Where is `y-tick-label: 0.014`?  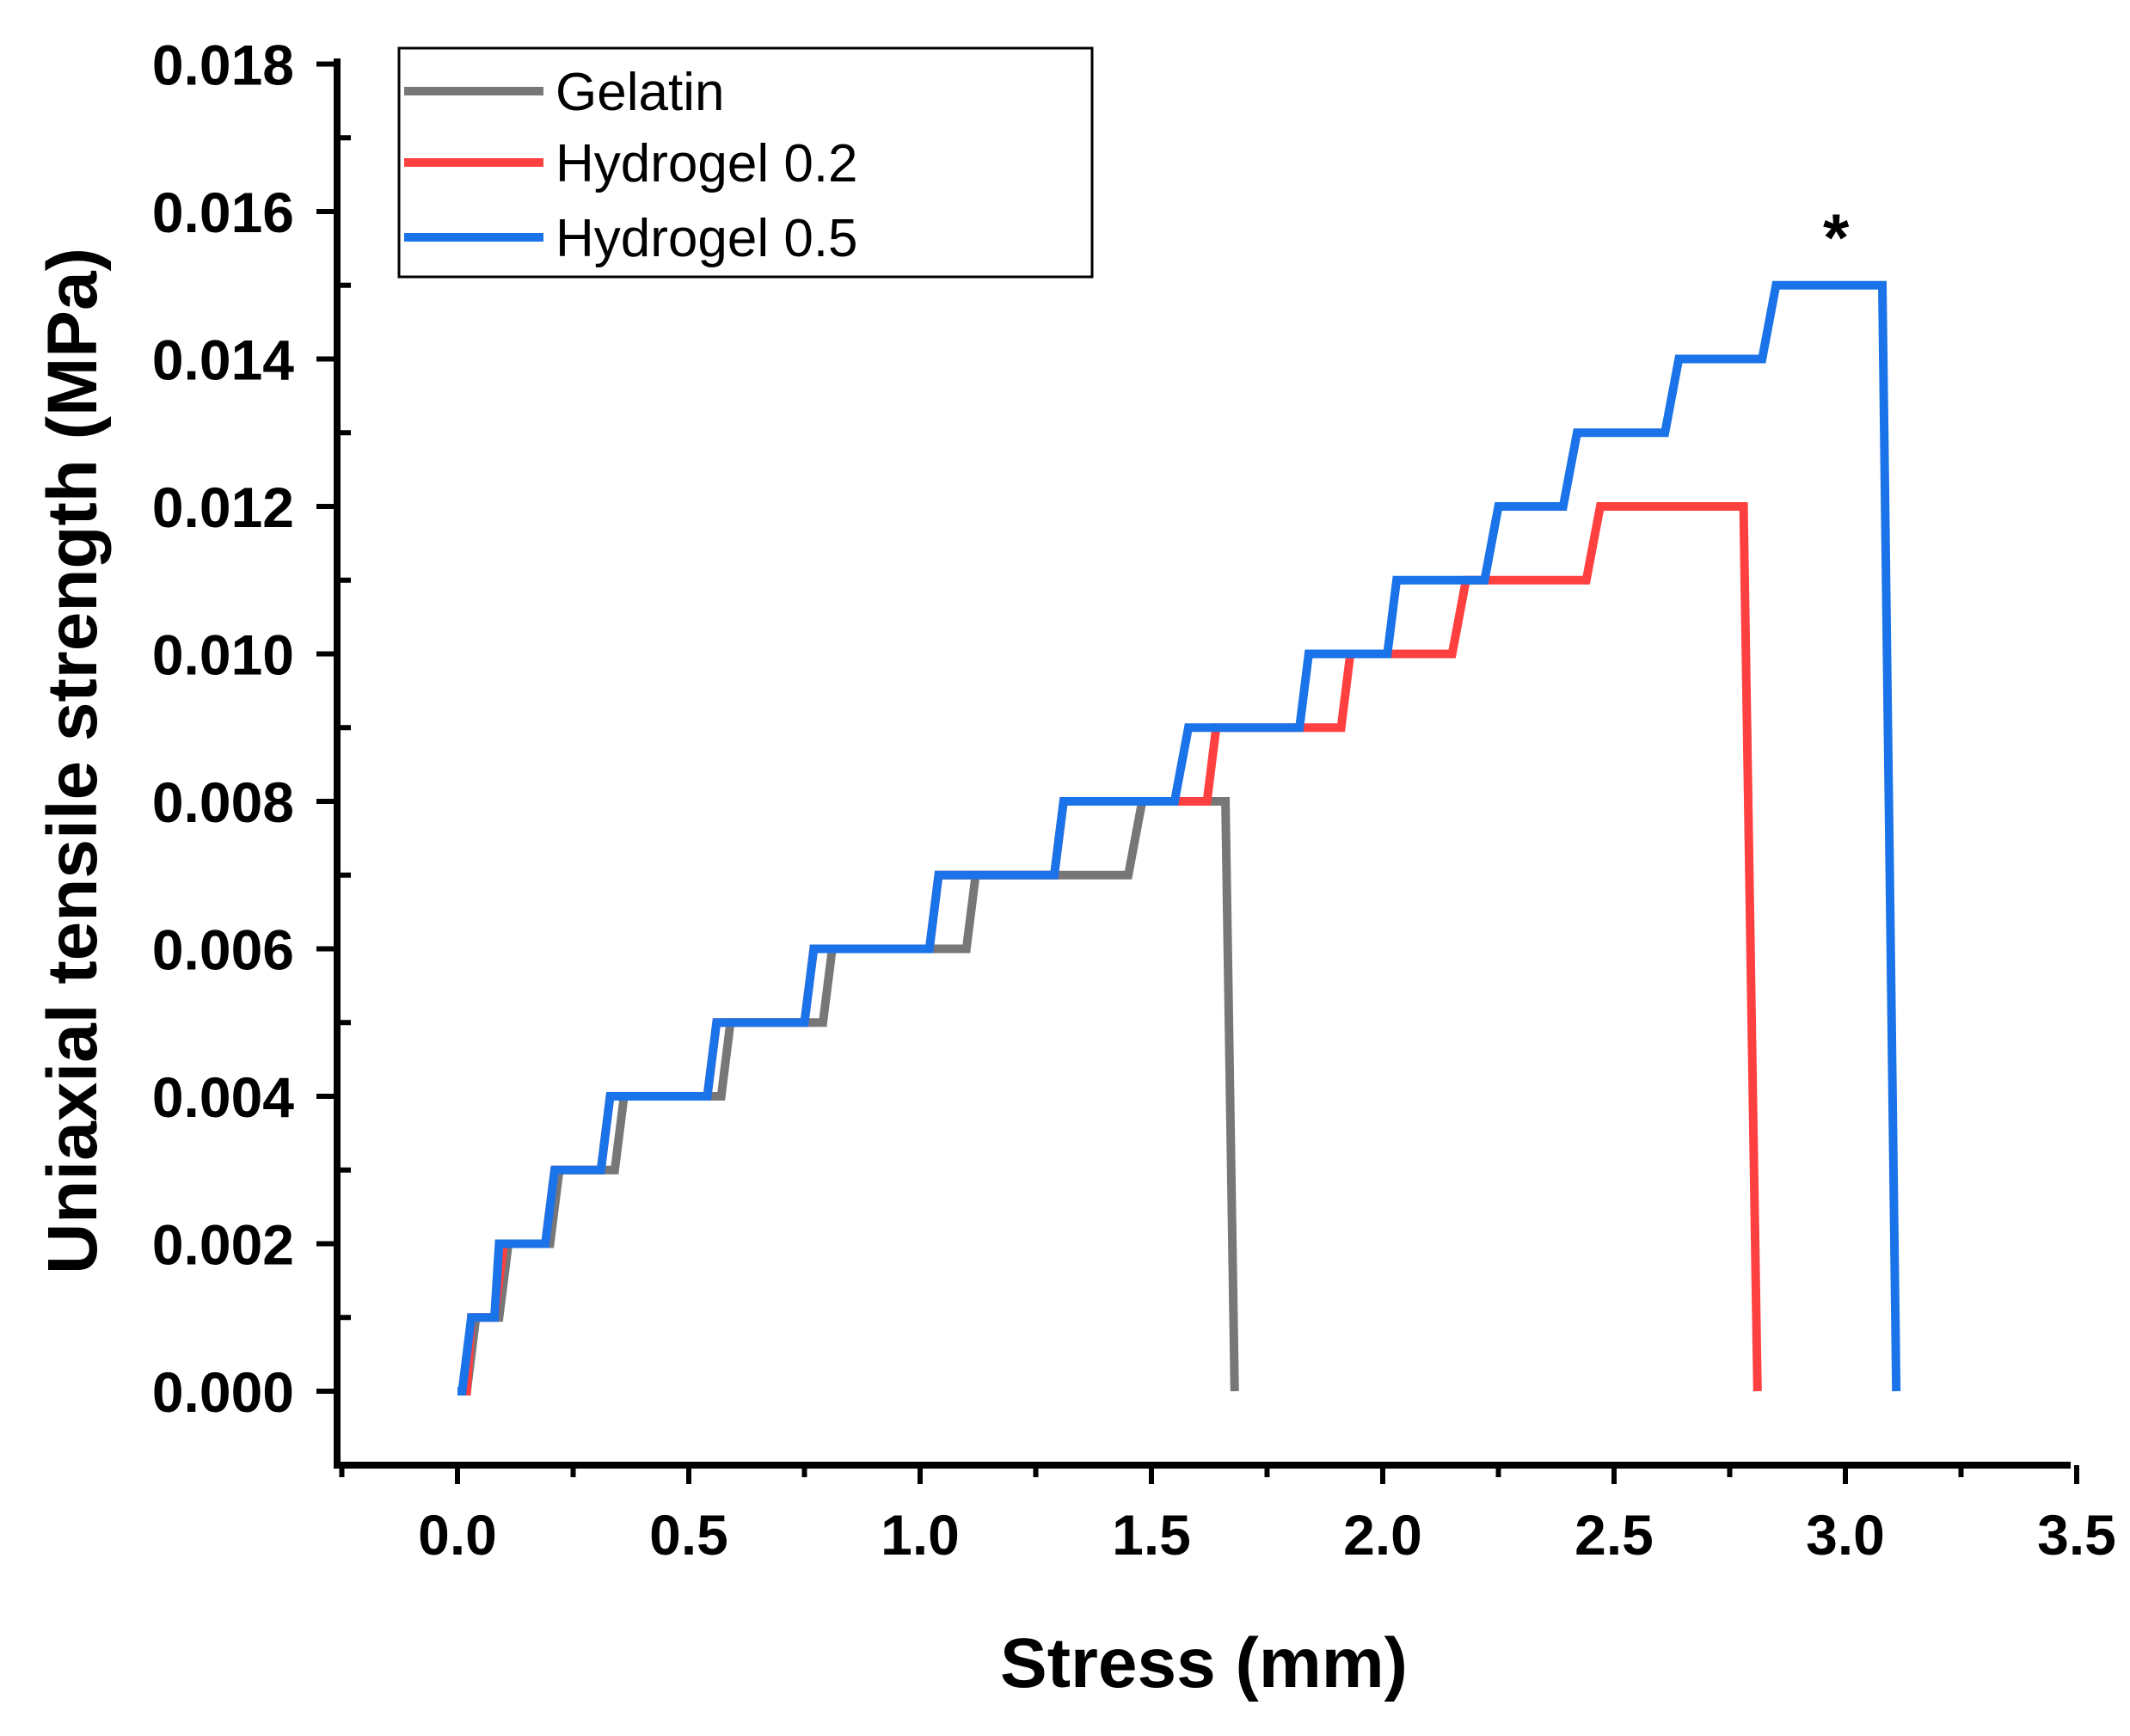 y-tick-label: 0.014 is located at coordinates (223, 360).